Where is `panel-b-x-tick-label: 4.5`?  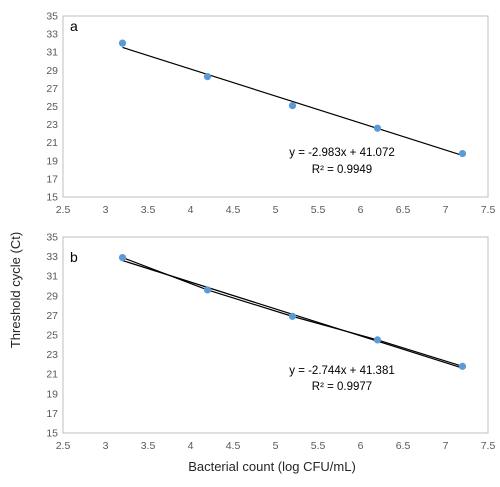 panel-b-x-tick-label: 4.5 is located at coordinates (233, 446).